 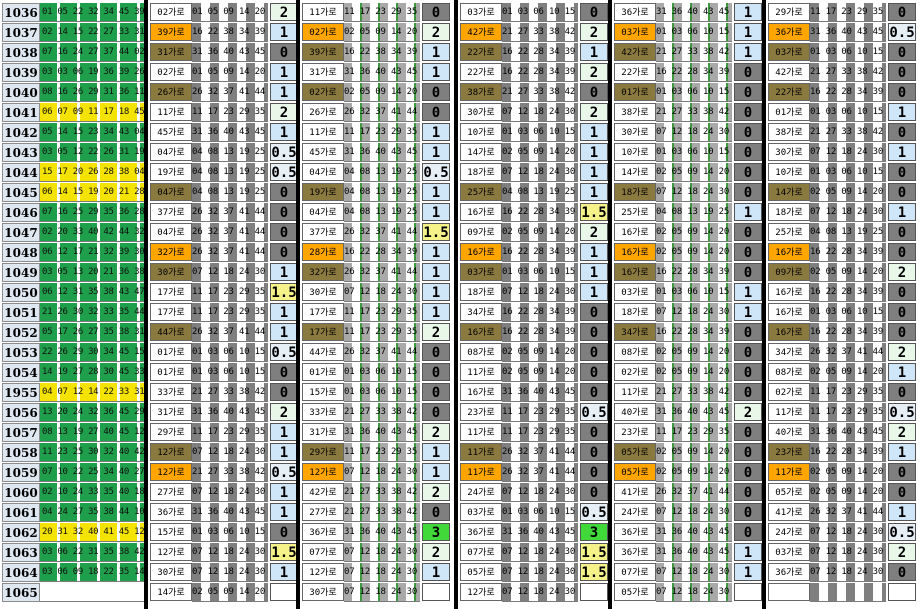 I want to click on winning-numbers: 02 20 33 40 42 44 32, so click(x=93, y=232).